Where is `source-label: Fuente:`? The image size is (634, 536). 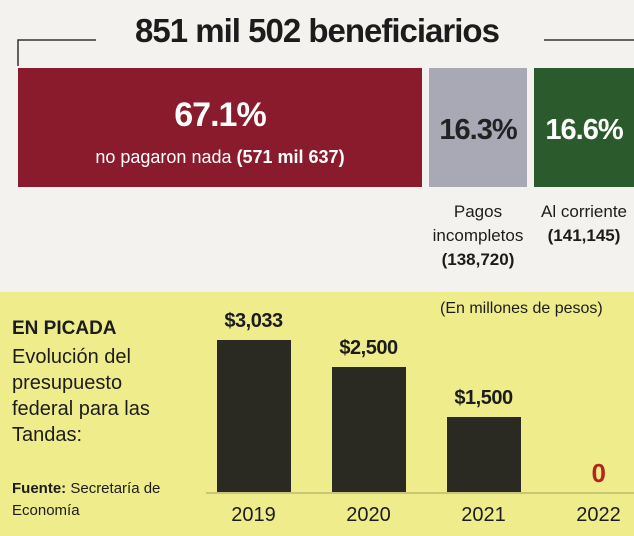 source-label: Fuente: is located at coordinates (39, 488).